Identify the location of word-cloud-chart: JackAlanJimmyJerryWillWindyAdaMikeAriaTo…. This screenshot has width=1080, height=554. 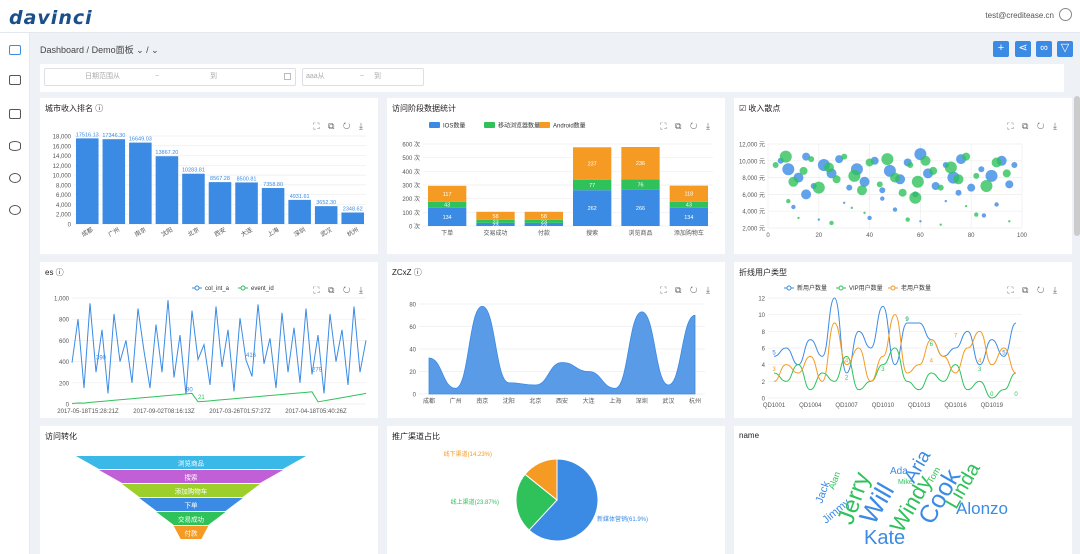
(911, 497).